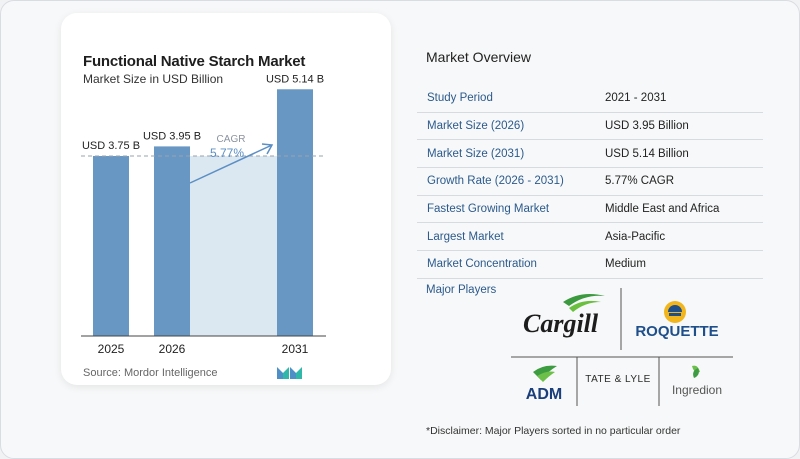  Describe the element at coordinates (289, 373) in the screenshot. I see `mordor-intelligence-logo` at that location.